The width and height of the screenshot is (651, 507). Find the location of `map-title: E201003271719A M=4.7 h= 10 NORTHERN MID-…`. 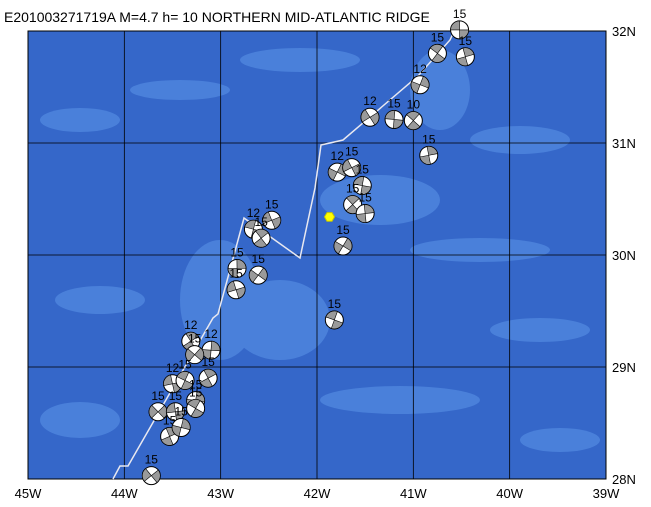

map-title: E201003271719A M=4.7 h= 10 NORTHERN MID-… is located at coordinates (217, 17).